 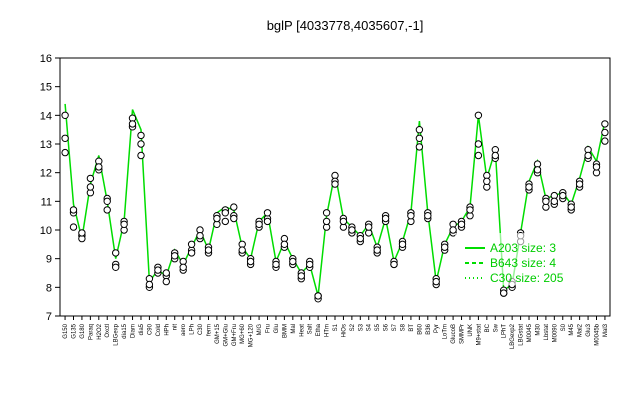 What do you see at coordinates (471, 330) in the screenshot?
I see `x-tick-label: UNK` at bounding box center [471, 330].